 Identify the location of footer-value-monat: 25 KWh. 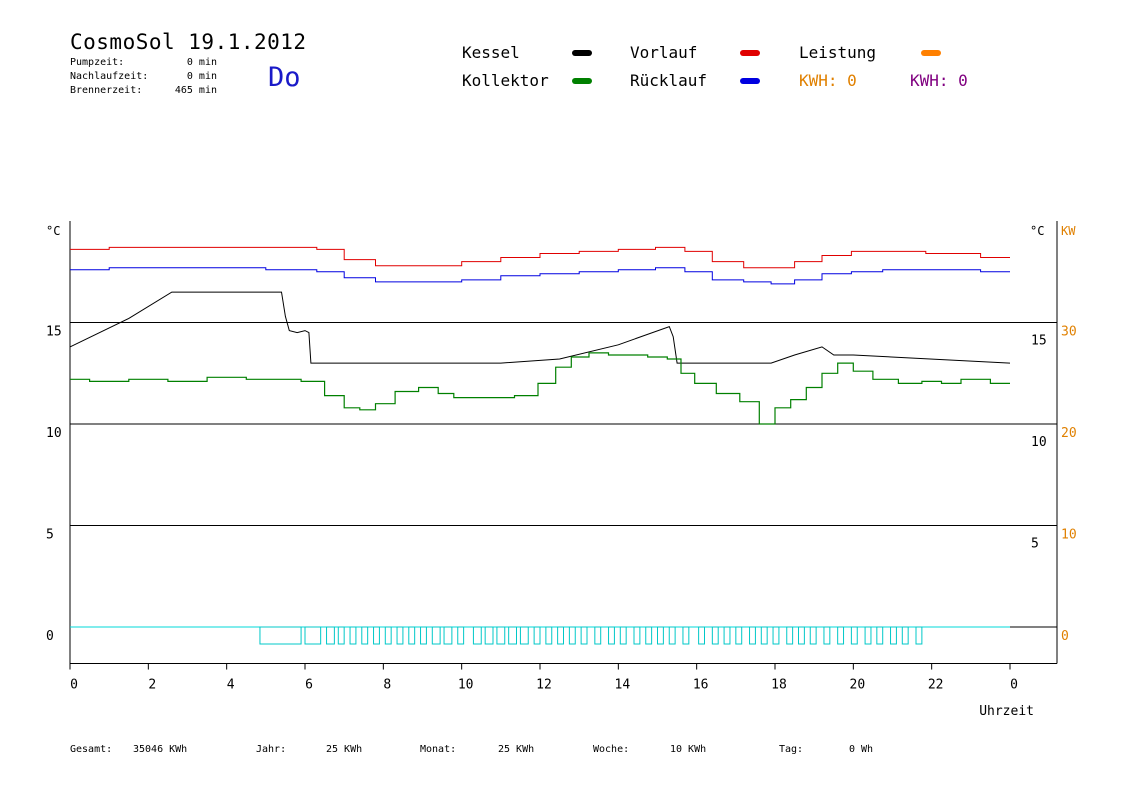
(516, 749).